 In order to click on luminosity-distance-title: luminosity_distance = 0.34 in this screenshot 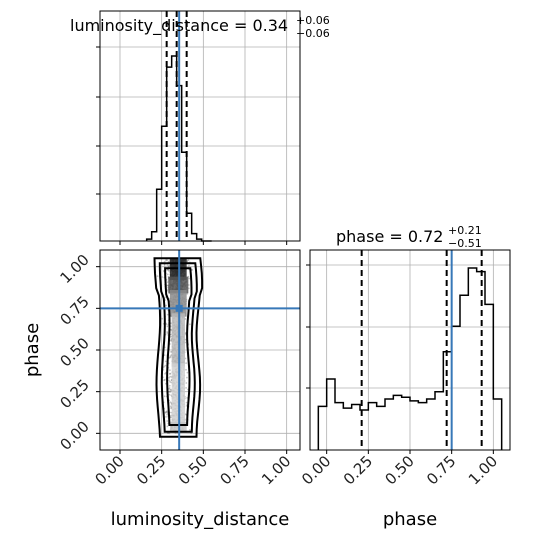, I will do `click(179, 26)`.